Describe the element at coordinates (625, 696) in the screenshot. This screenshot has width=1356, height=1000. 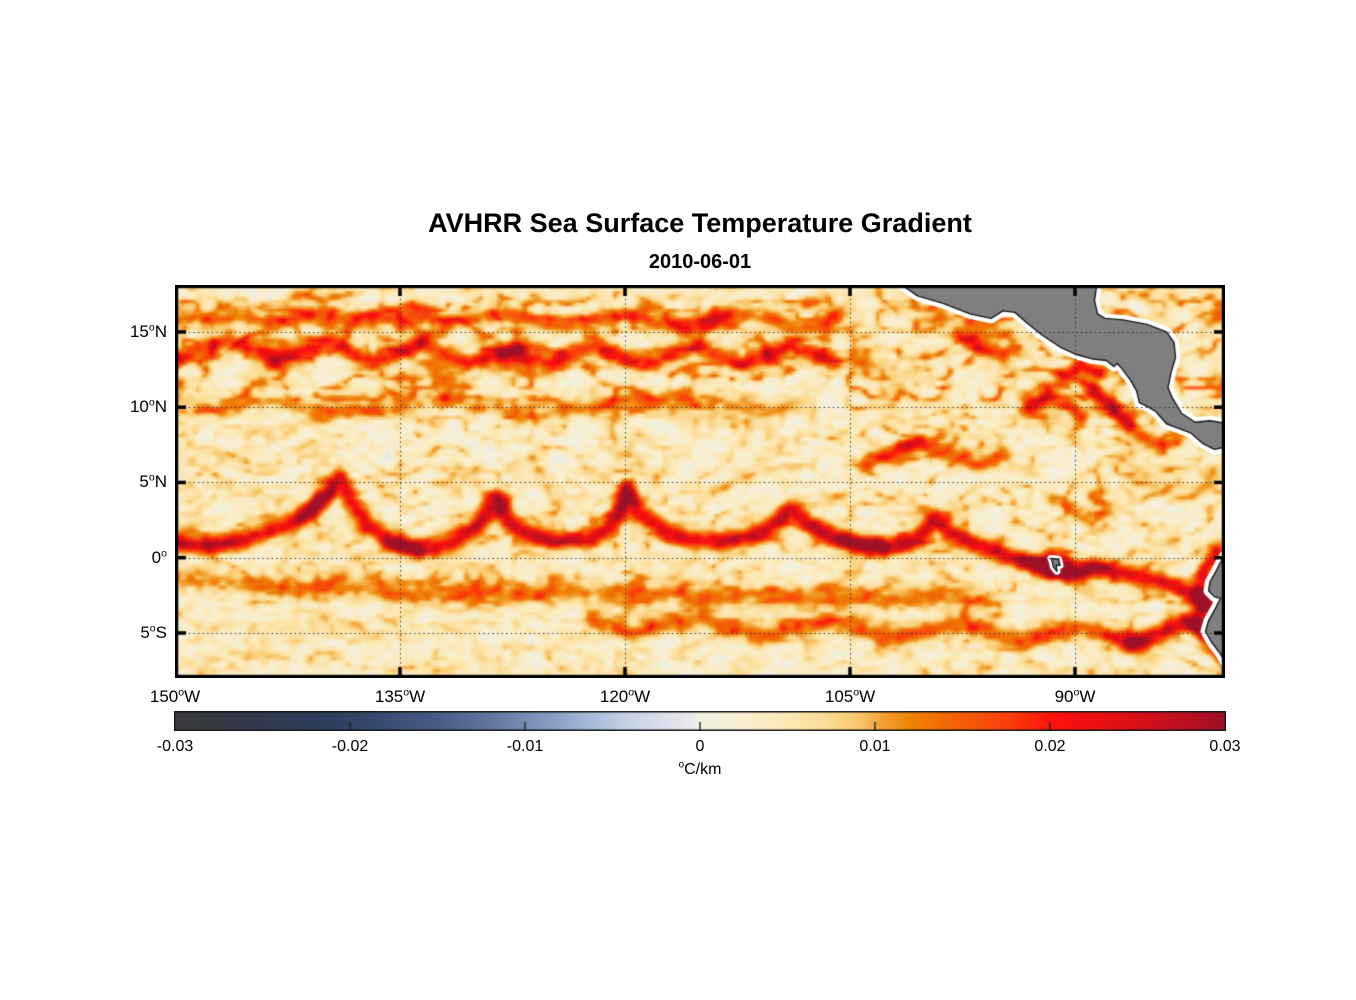
I see `x-tick-label: 120oW` at that location.